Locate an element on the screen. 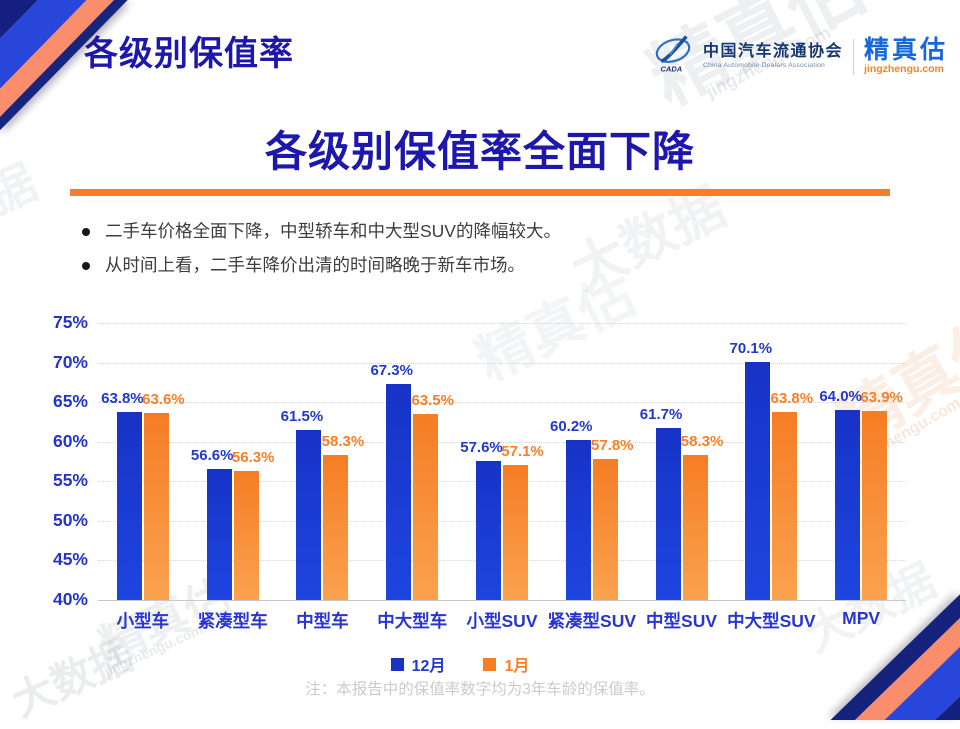 This screenshot has width=960, height=729. bar-value-label: 56.3% is located at coordinates (253, 457).